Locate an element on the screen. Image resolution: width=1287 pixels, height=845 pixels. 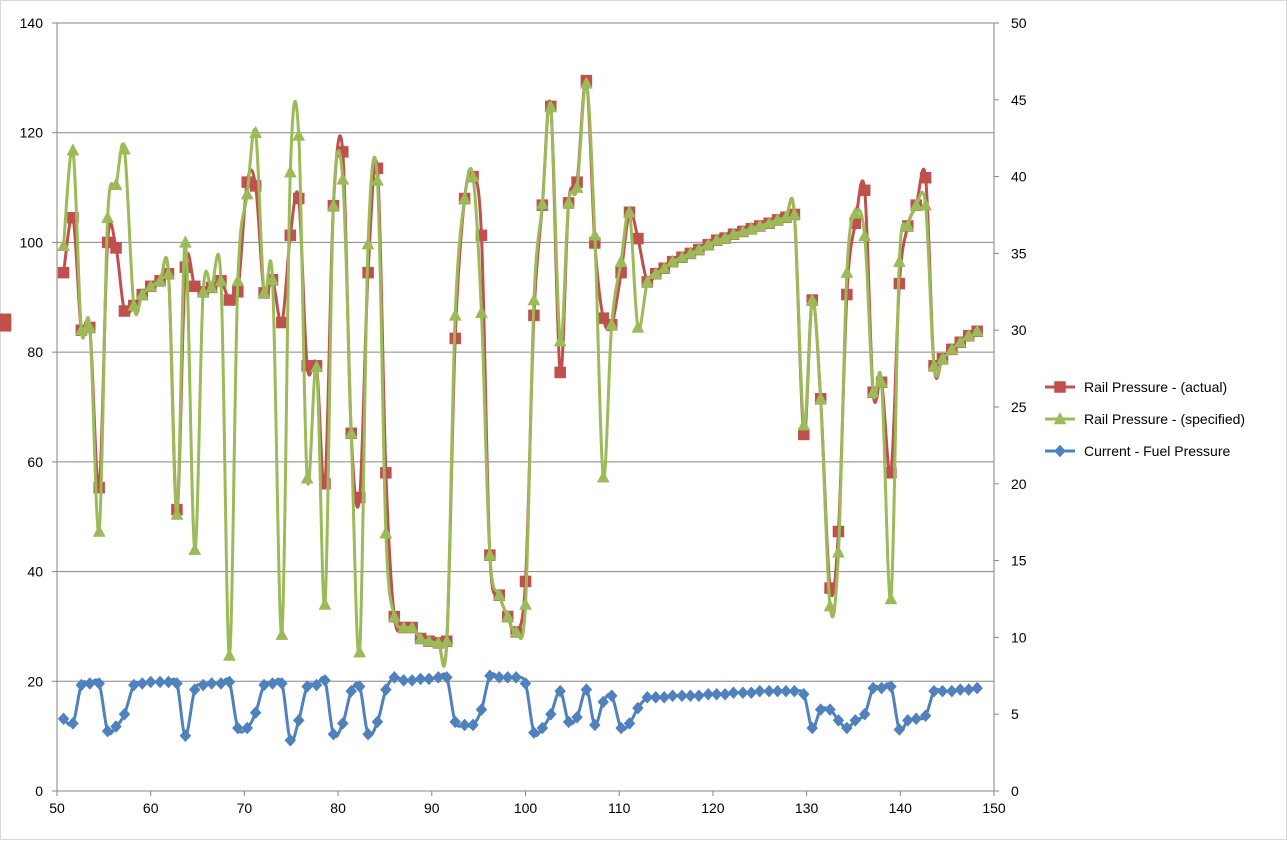
legend-item-rail-pressure-specified: Rail Pressure - (specified) is located at coordinates (1145, 419).